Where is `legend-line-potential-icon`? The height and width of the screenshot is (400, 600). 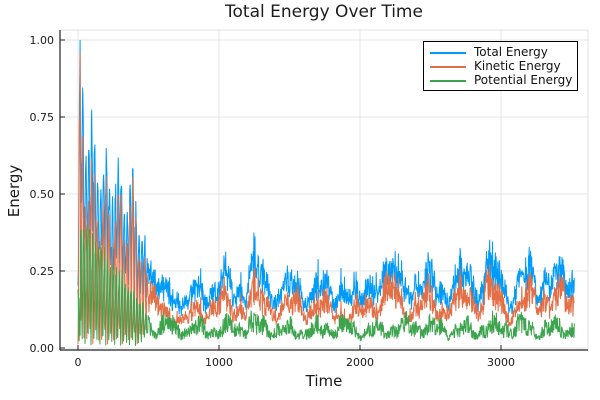
legend-line-potential-icon is located at coordinates (448, 80).